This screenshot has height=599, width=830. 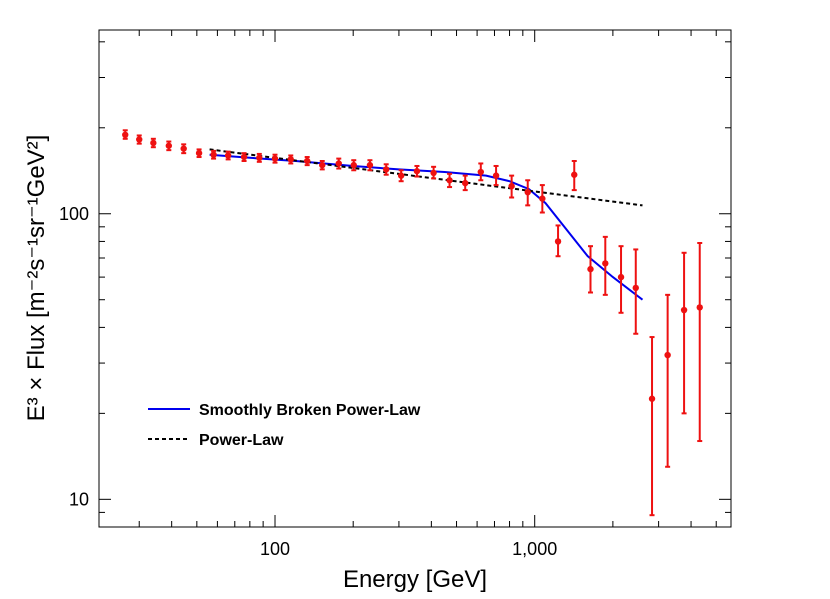 I want to click on y-tick-label: 100, so click(x=74, y=214).